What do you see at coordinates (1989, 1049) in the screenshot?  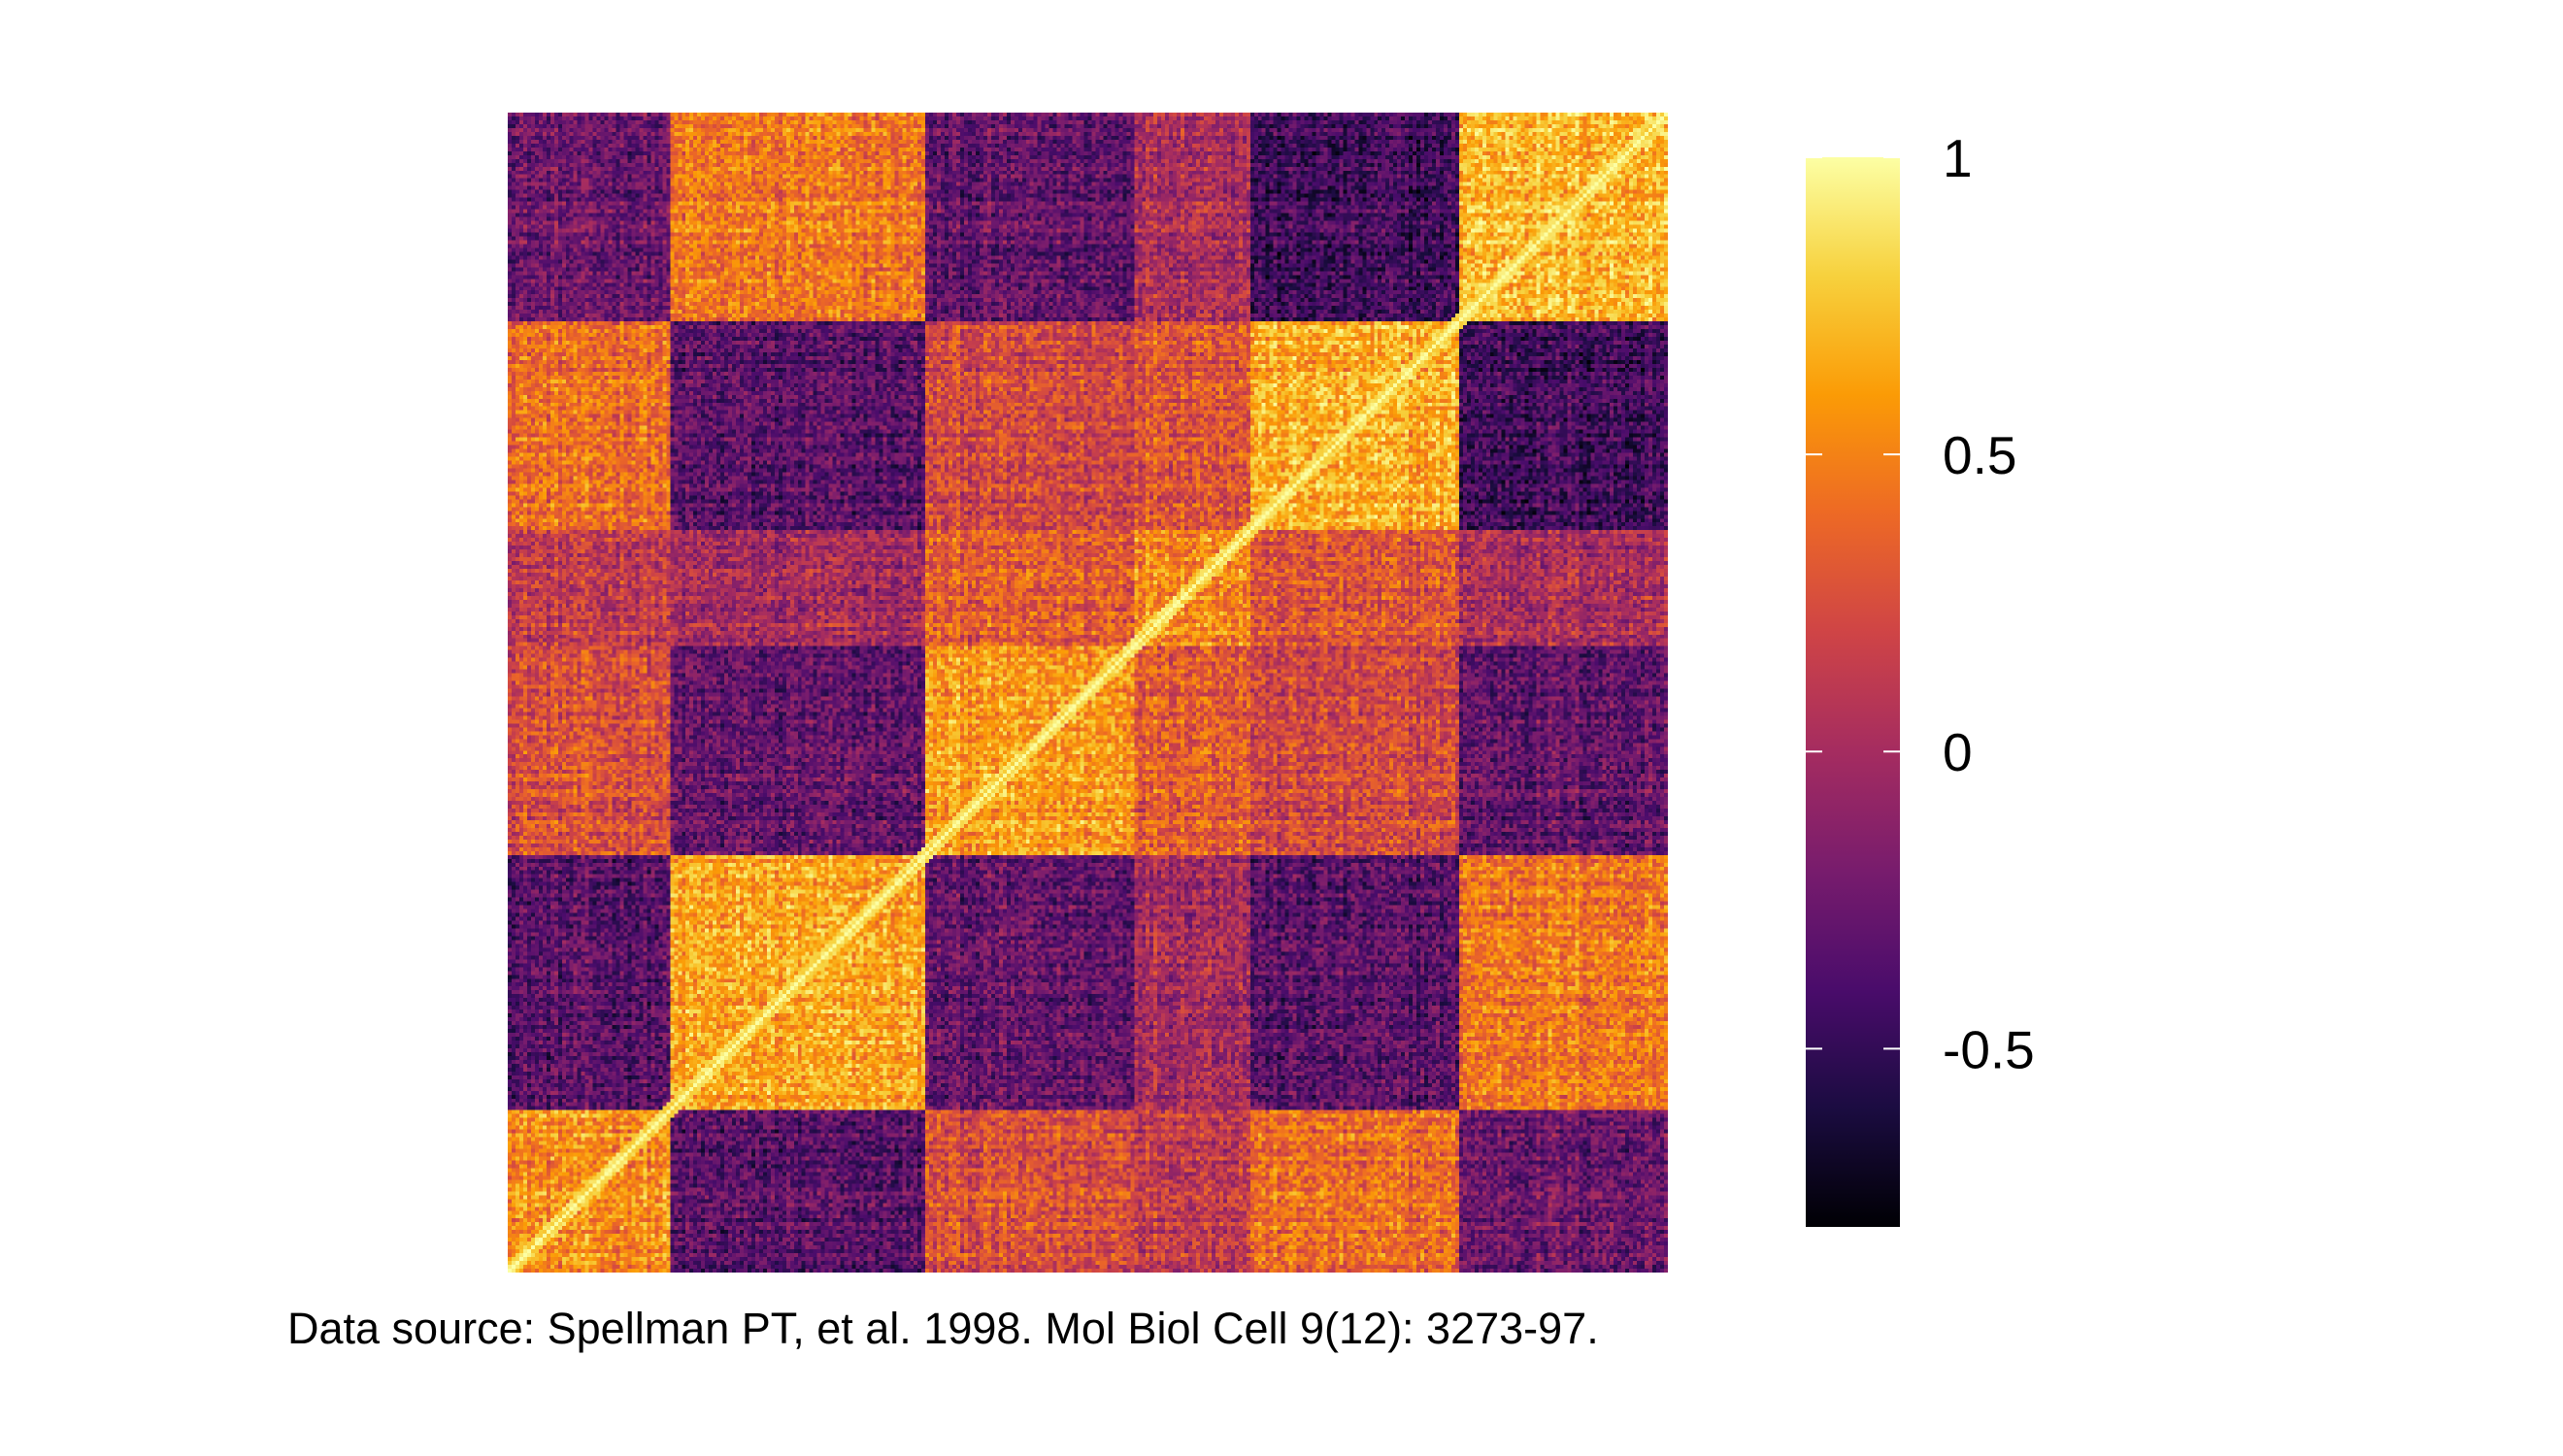 I see `colorbar-tick-label: -0.5` at bounding box center [1989, 1049].